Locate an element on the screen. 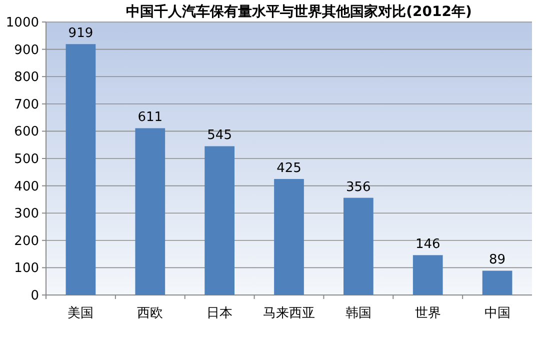  y-tick-label: 100 is located at coordinates (26, 268).